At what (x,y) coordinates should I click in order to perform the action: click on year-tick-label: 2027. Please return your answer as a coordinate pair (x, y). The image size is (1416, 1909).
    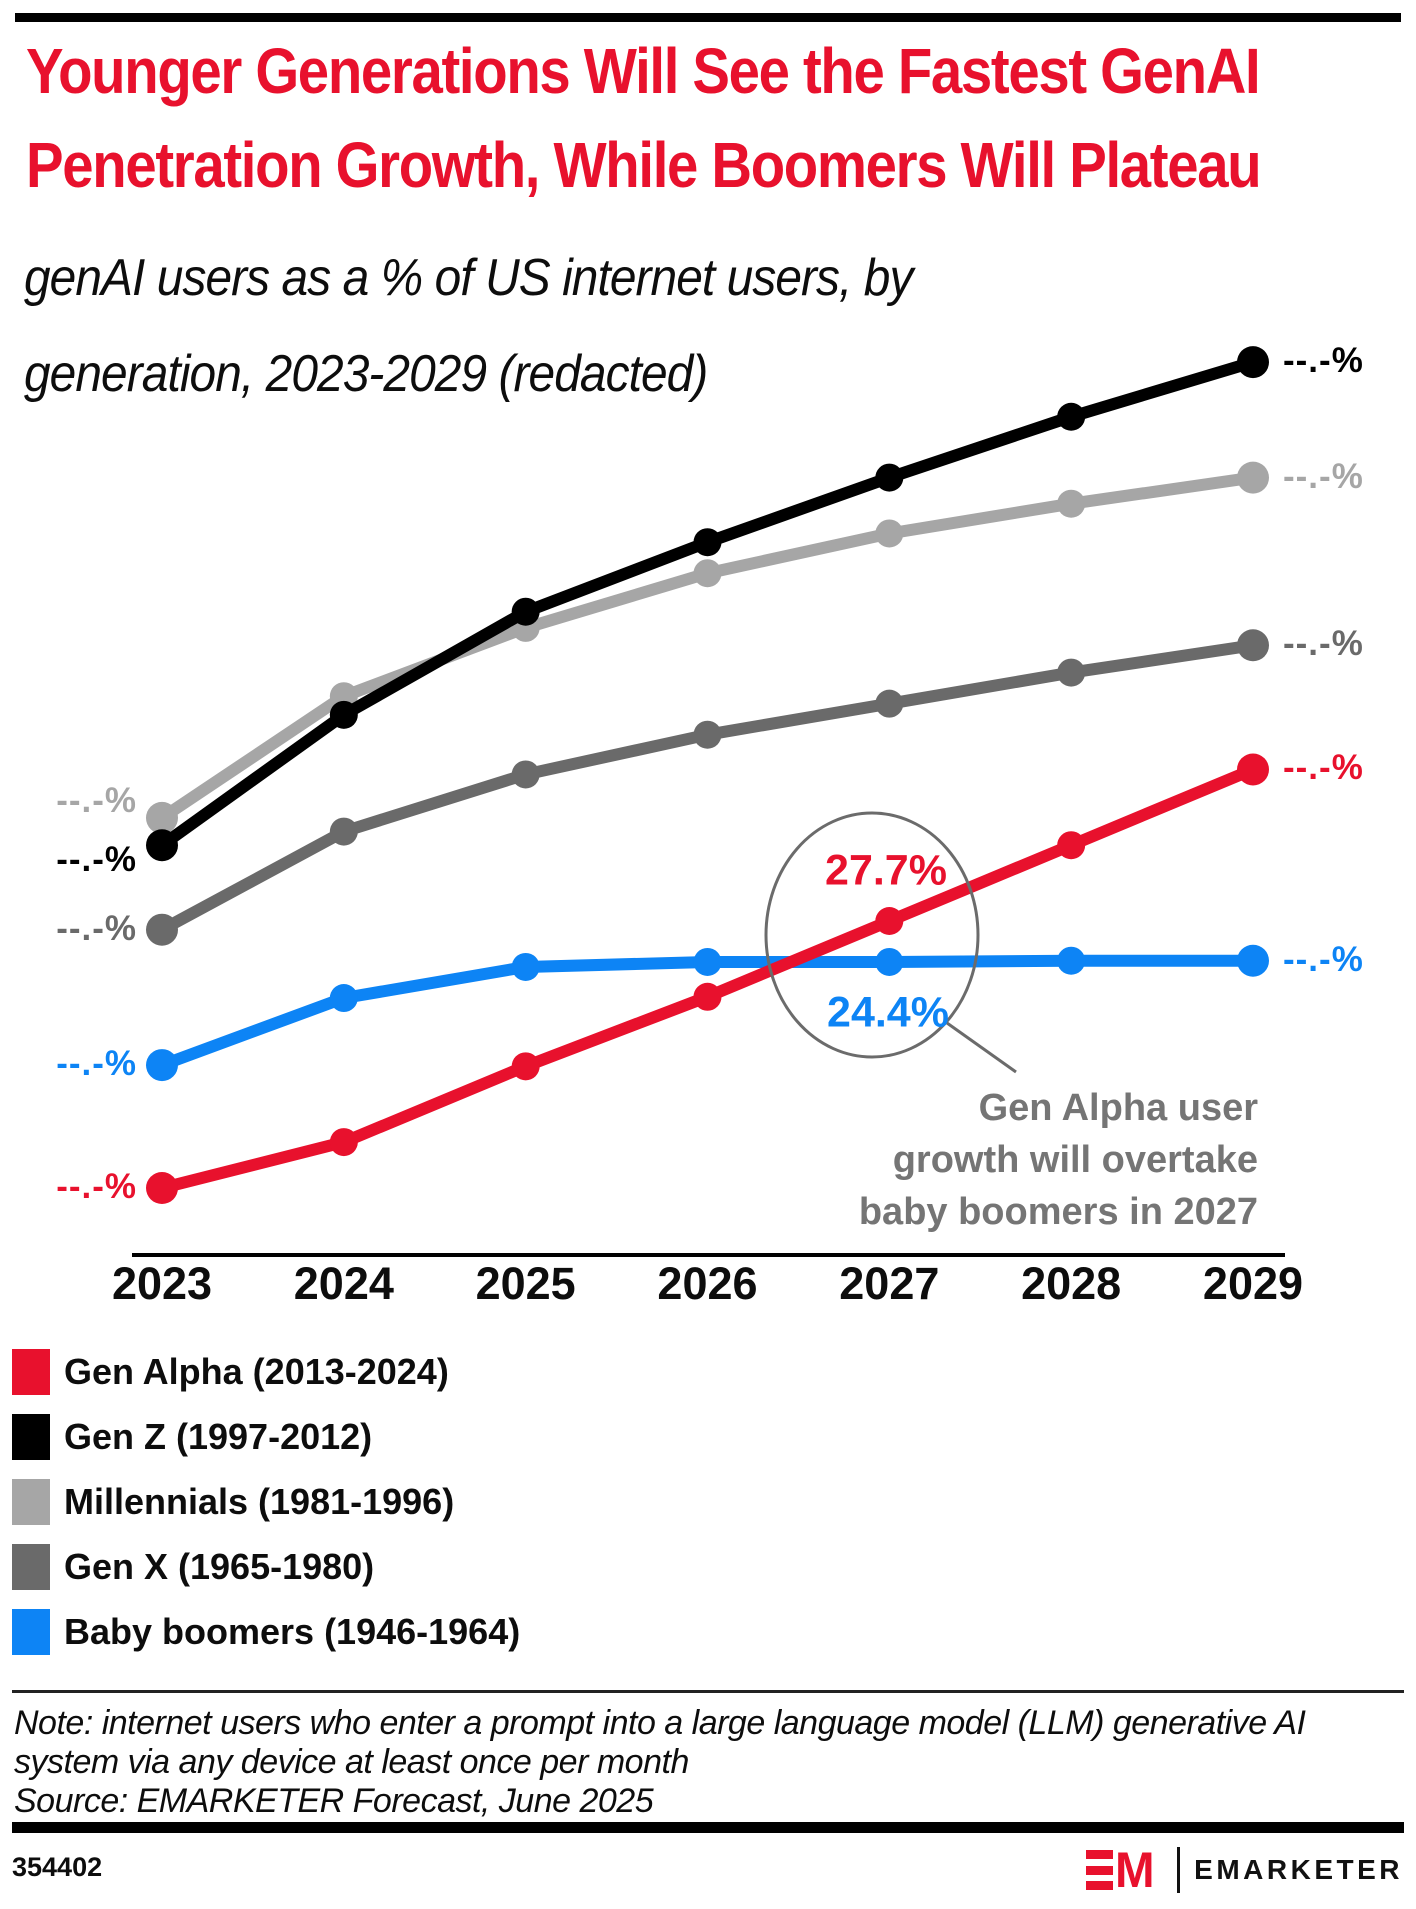
    Looking at the image, I should click on (889, 1283).